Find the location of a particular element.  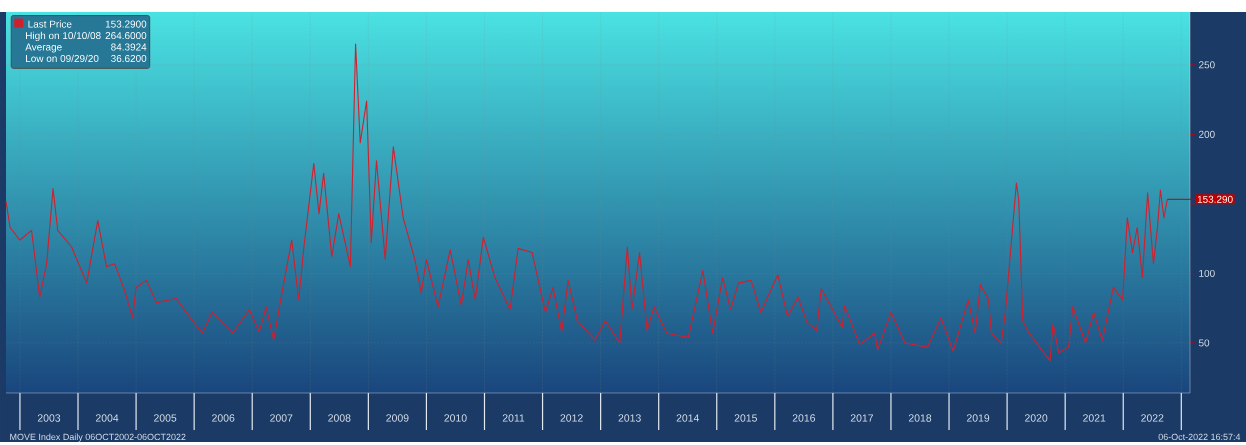

x-tick-label: 2005 is located at coordinates (165, 418).